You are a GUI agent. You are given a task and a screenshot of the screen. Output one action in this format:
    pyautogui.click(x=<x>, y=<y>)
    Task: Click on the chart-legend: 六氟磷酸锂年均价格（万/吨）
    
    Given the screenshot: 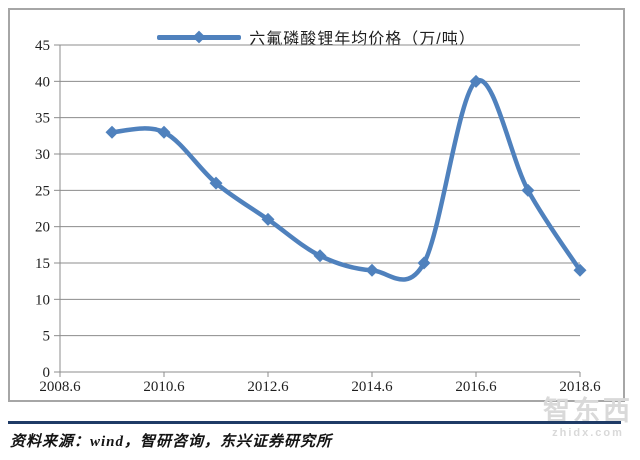 What is the action you would take?
    pyautogui.click(x=316, y=37)
    